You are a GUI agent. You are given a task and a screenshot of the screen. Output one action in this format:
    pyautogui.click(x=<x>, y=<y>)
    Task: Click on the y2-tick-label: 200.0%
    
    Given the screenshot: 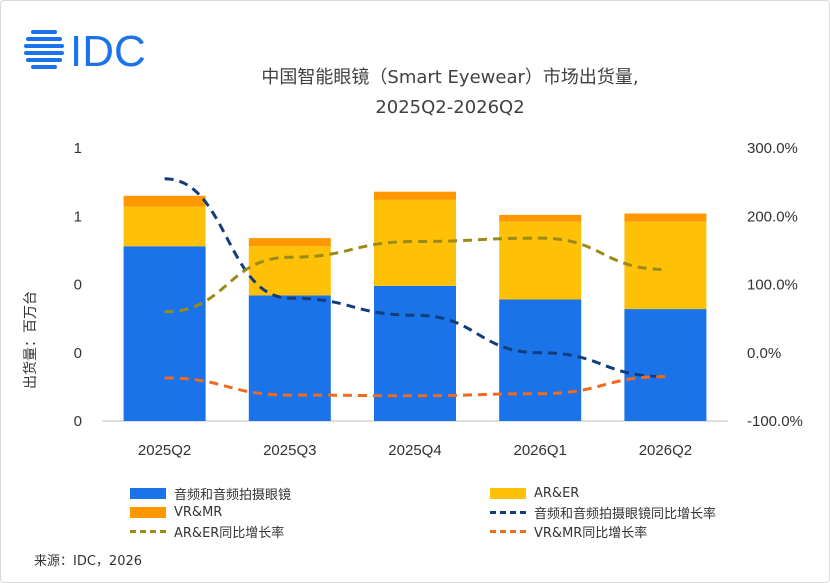 What is the action you would take?
    pyautogui.click(x=772, y=216)
    